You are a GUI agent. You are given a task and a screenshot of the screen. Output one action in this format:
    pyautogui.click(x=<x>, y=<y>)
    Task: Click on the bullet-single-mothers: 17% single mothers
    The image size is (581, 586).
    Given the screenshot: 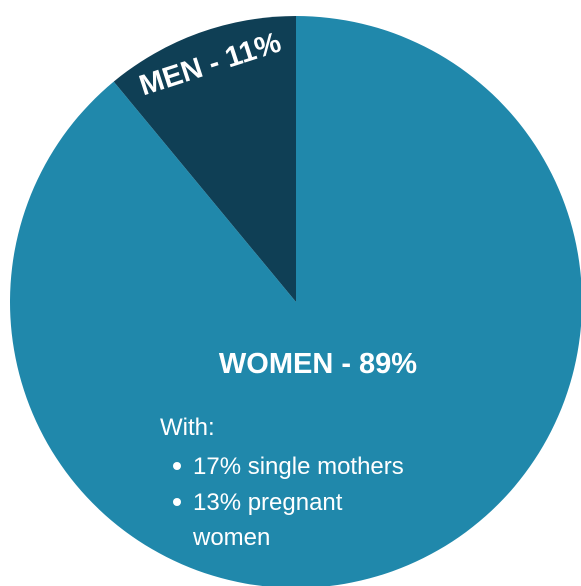 What is the action you would take?
    pyautogui.click(x=298, y=466)
    